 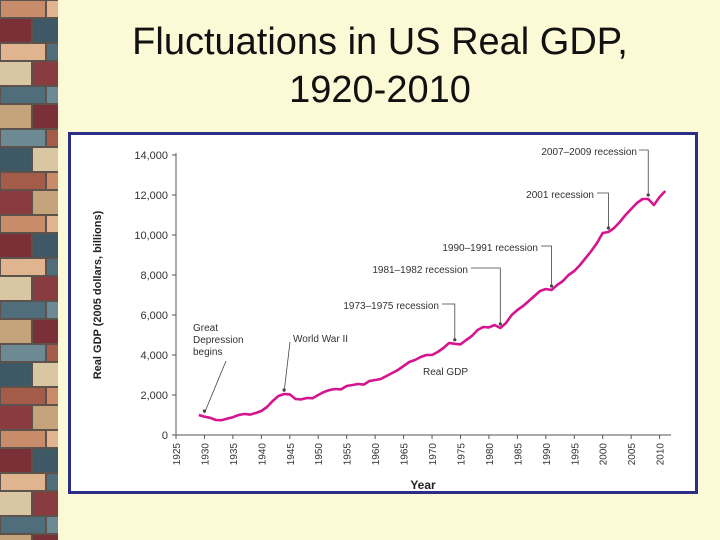 What do you see at coordinates (154, 396) in the screenshot?
I see `y-tick-label: 2,000` at bounding box center [154, 396].